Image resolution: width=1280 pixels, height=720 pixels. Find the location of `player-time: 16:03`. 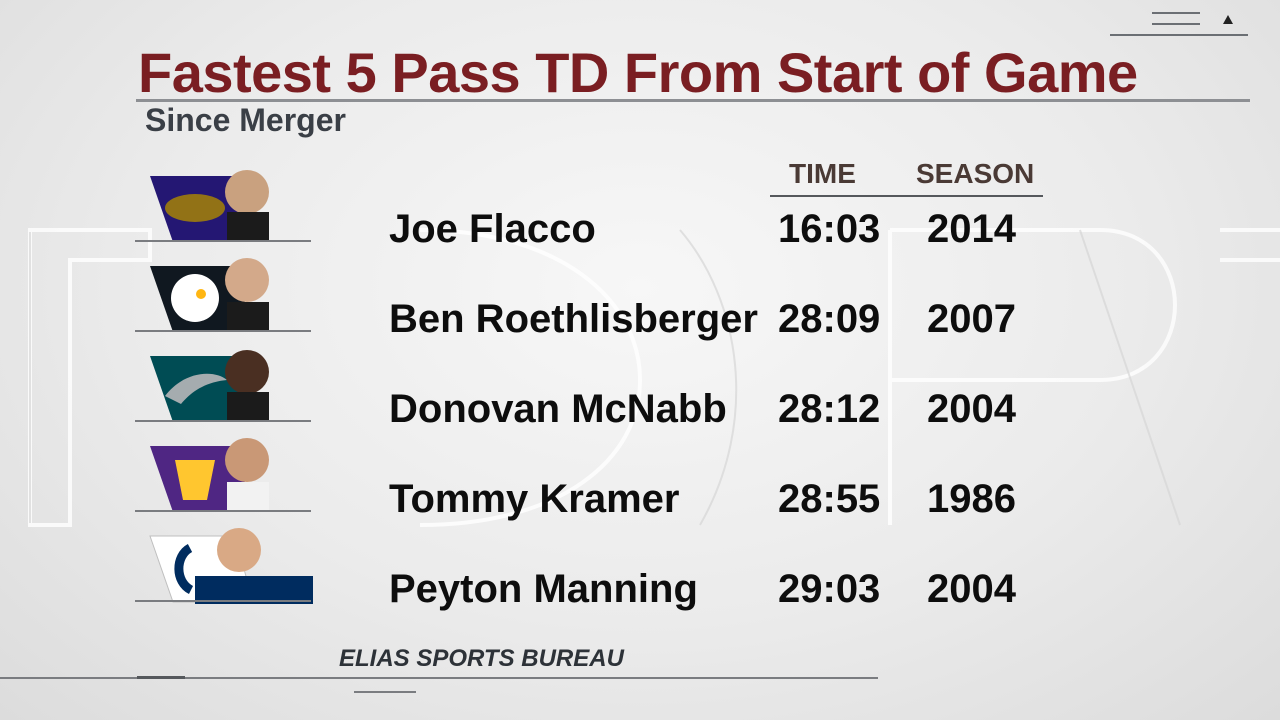

player-time: 16:03 is located at coordinates (829, 229).